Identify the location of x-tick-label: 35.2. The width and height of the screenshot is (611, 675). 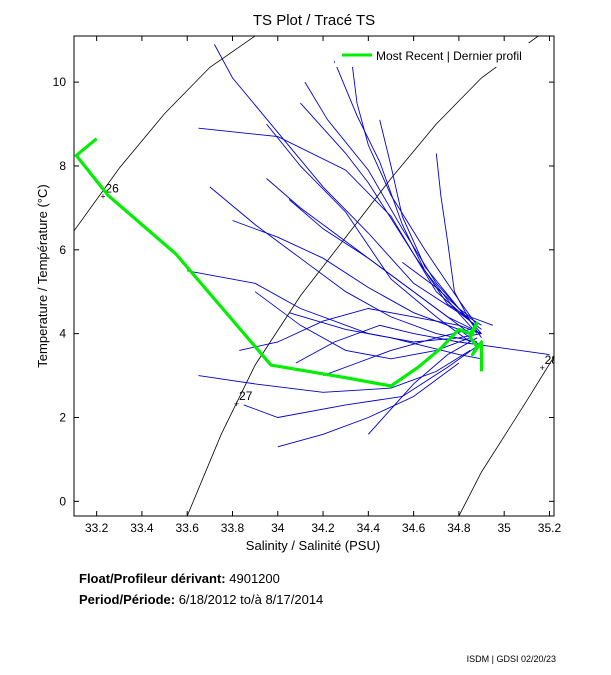
(550, 528).